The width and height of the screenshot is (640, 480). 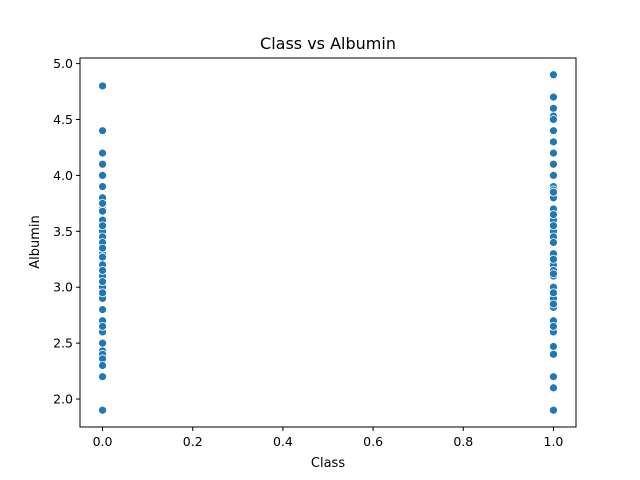 What do you see at coordinates (63, 231) in the screenshot?
I see `y-tick-label: 3.5` at bounding box center [63, 231].